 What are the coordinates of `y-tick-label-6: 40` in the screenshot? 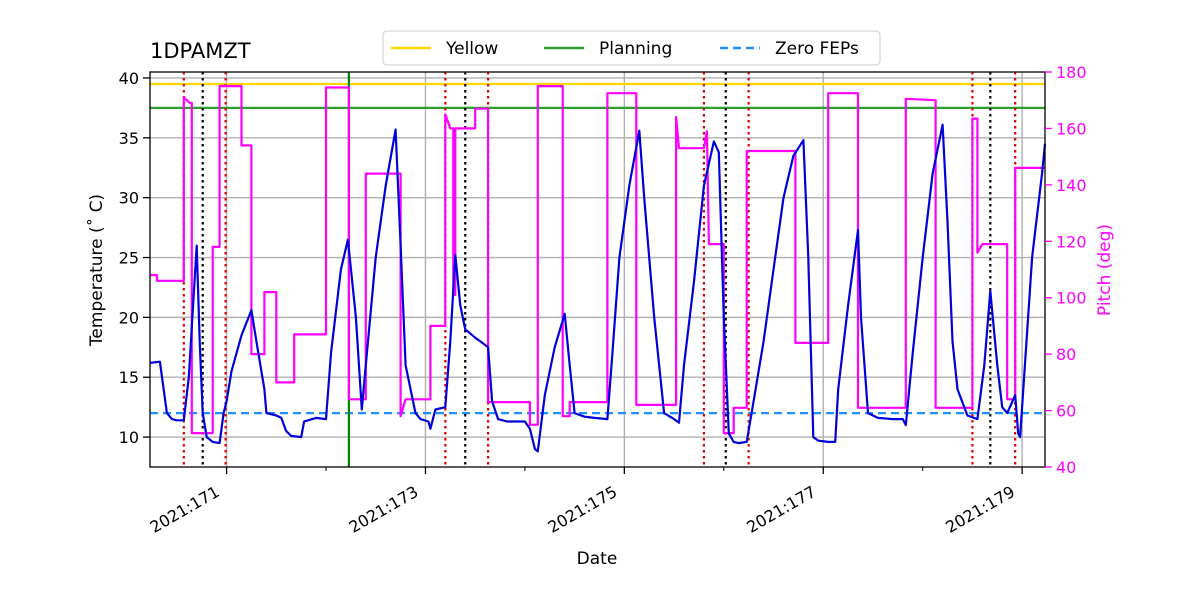 It's located at (129, 78).